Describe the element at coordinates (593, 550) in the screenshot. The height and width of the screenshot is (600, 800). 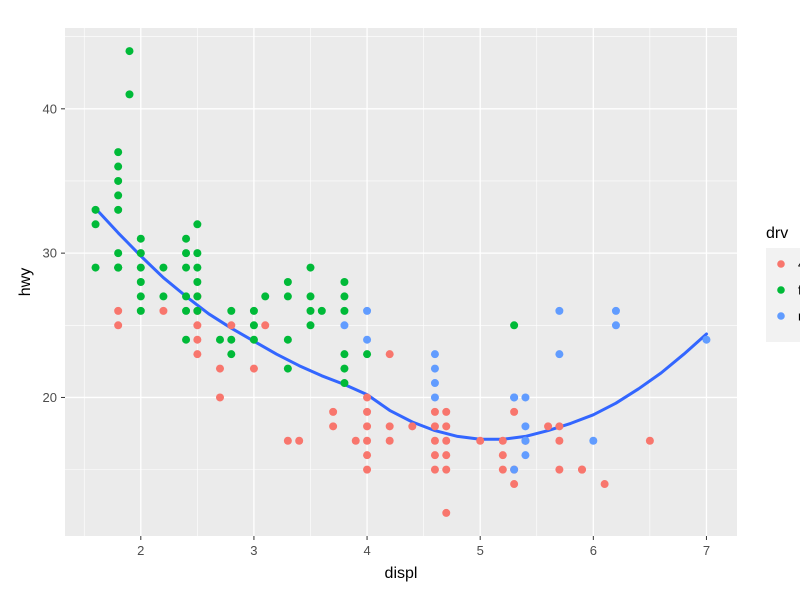
I see `x-tick-label: 6` at that location.